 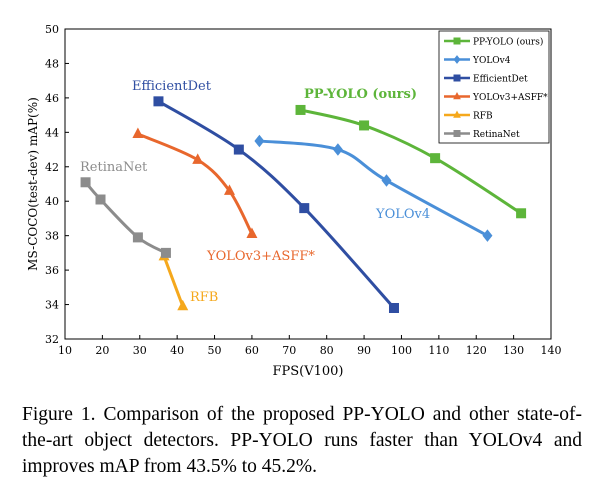 I want to click on x-tick-label: 30, so click(x=140, y=350).